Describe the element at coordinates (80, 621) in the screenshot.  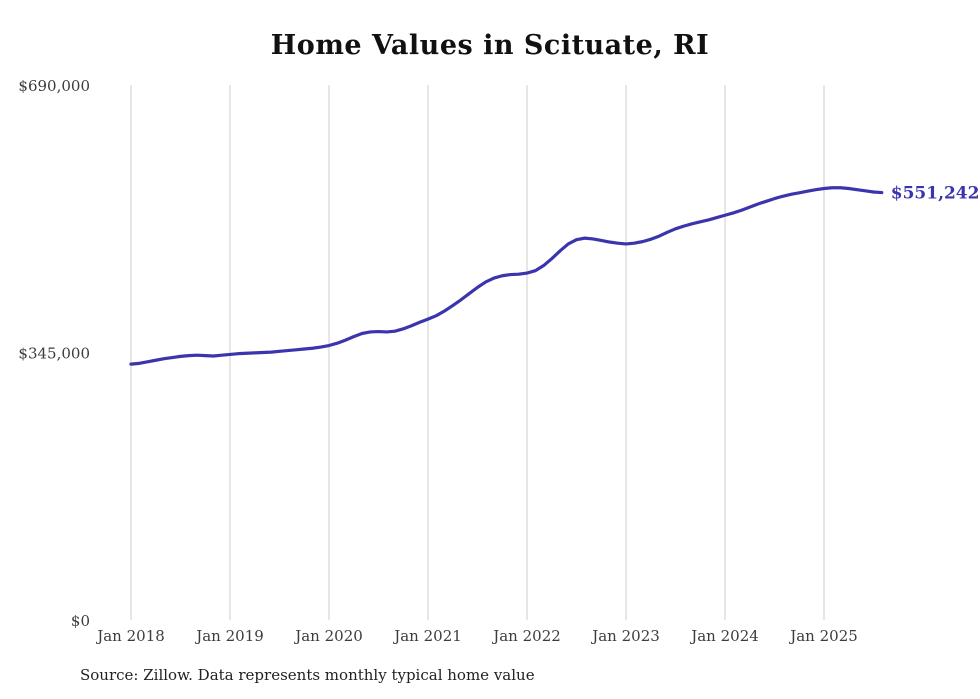
I see `y-tick-label: $0` at that location.